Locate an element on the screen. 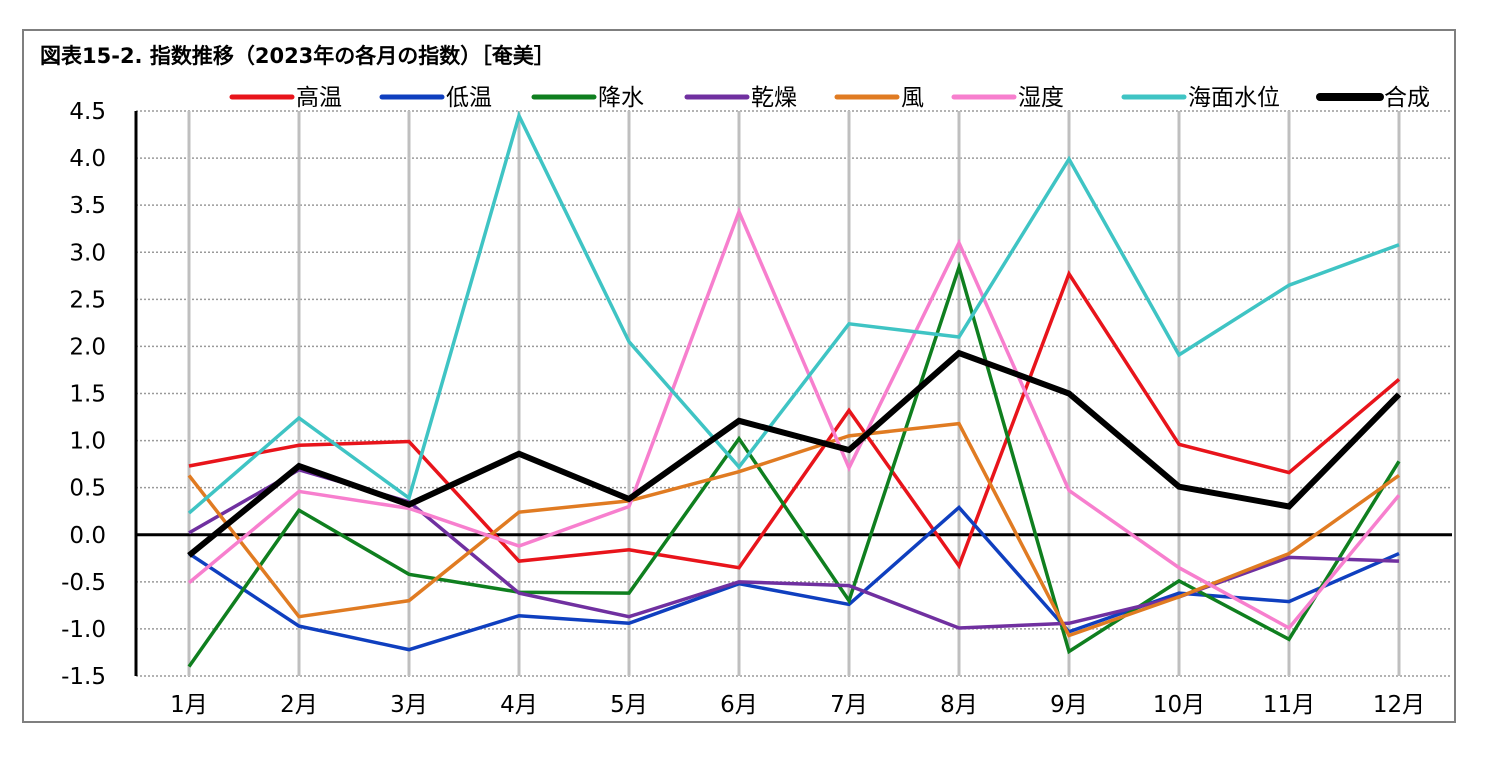  x-tick-label: 1月 is located at coordinates (189, 705).